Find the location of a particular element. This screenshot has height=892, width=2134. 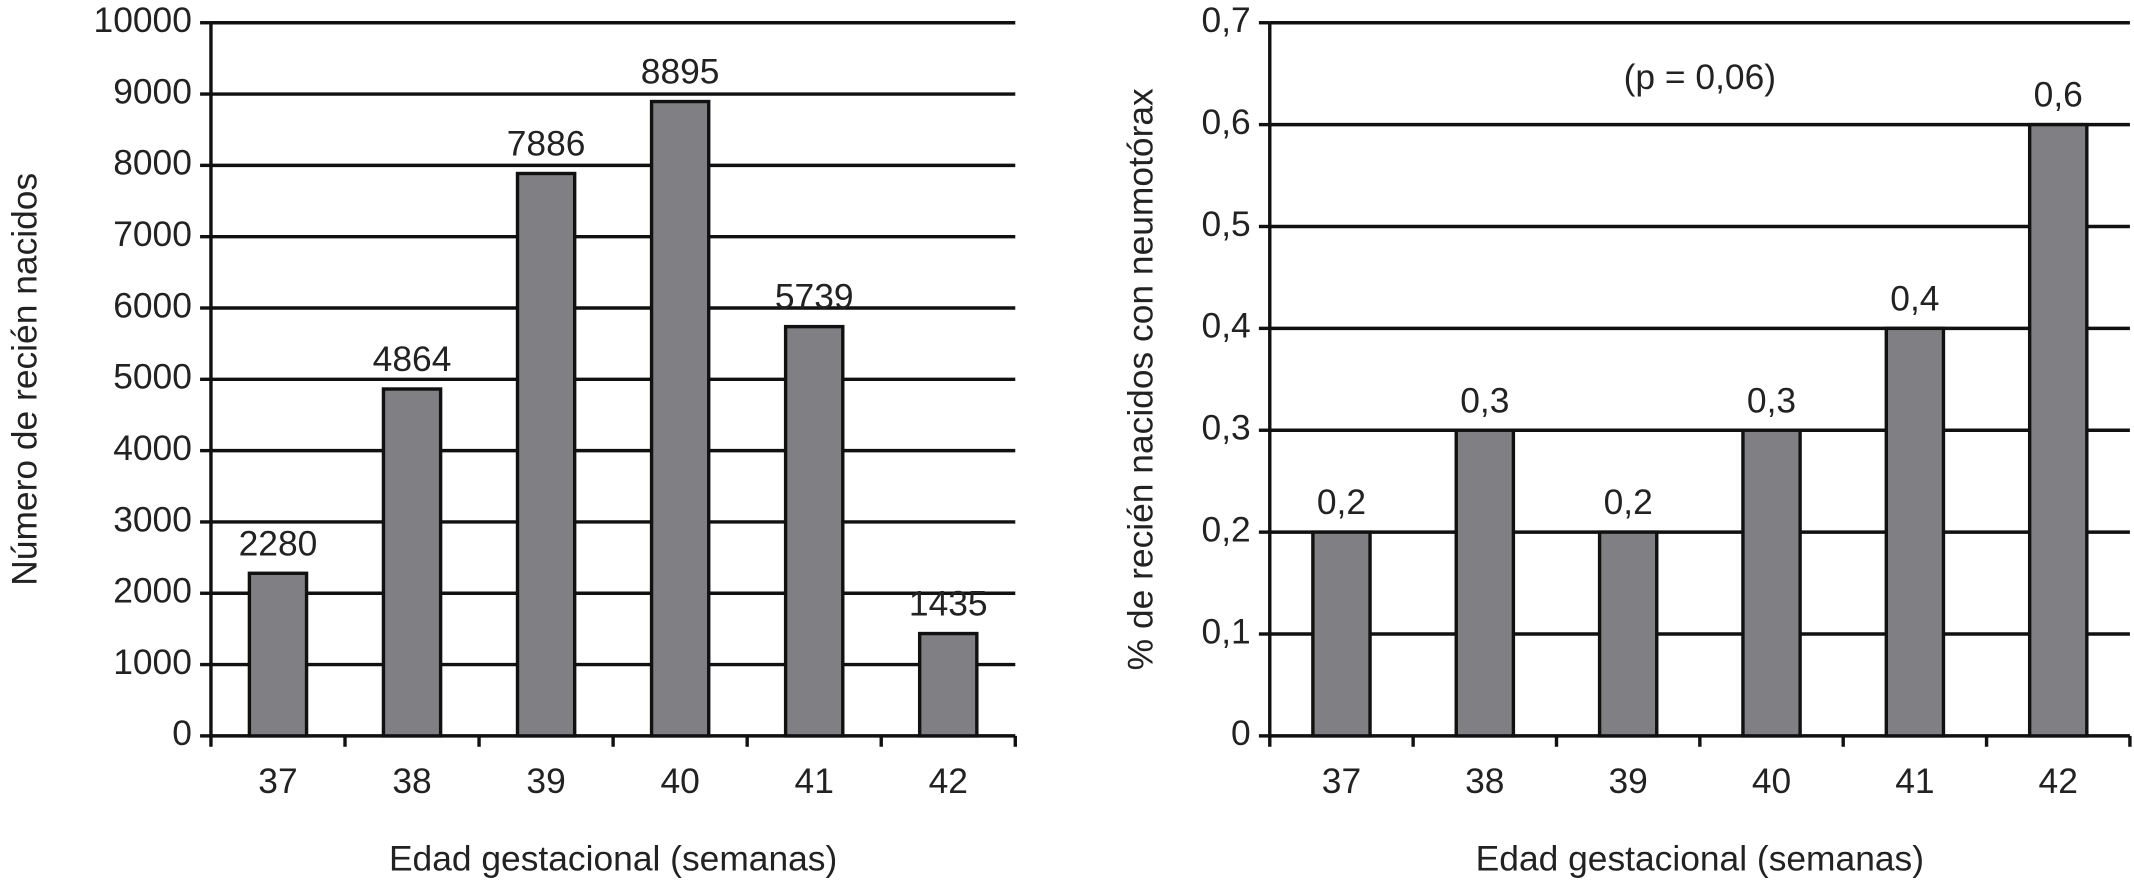

annotation: (p = 0,06) is located at coordinates (1700, 77).